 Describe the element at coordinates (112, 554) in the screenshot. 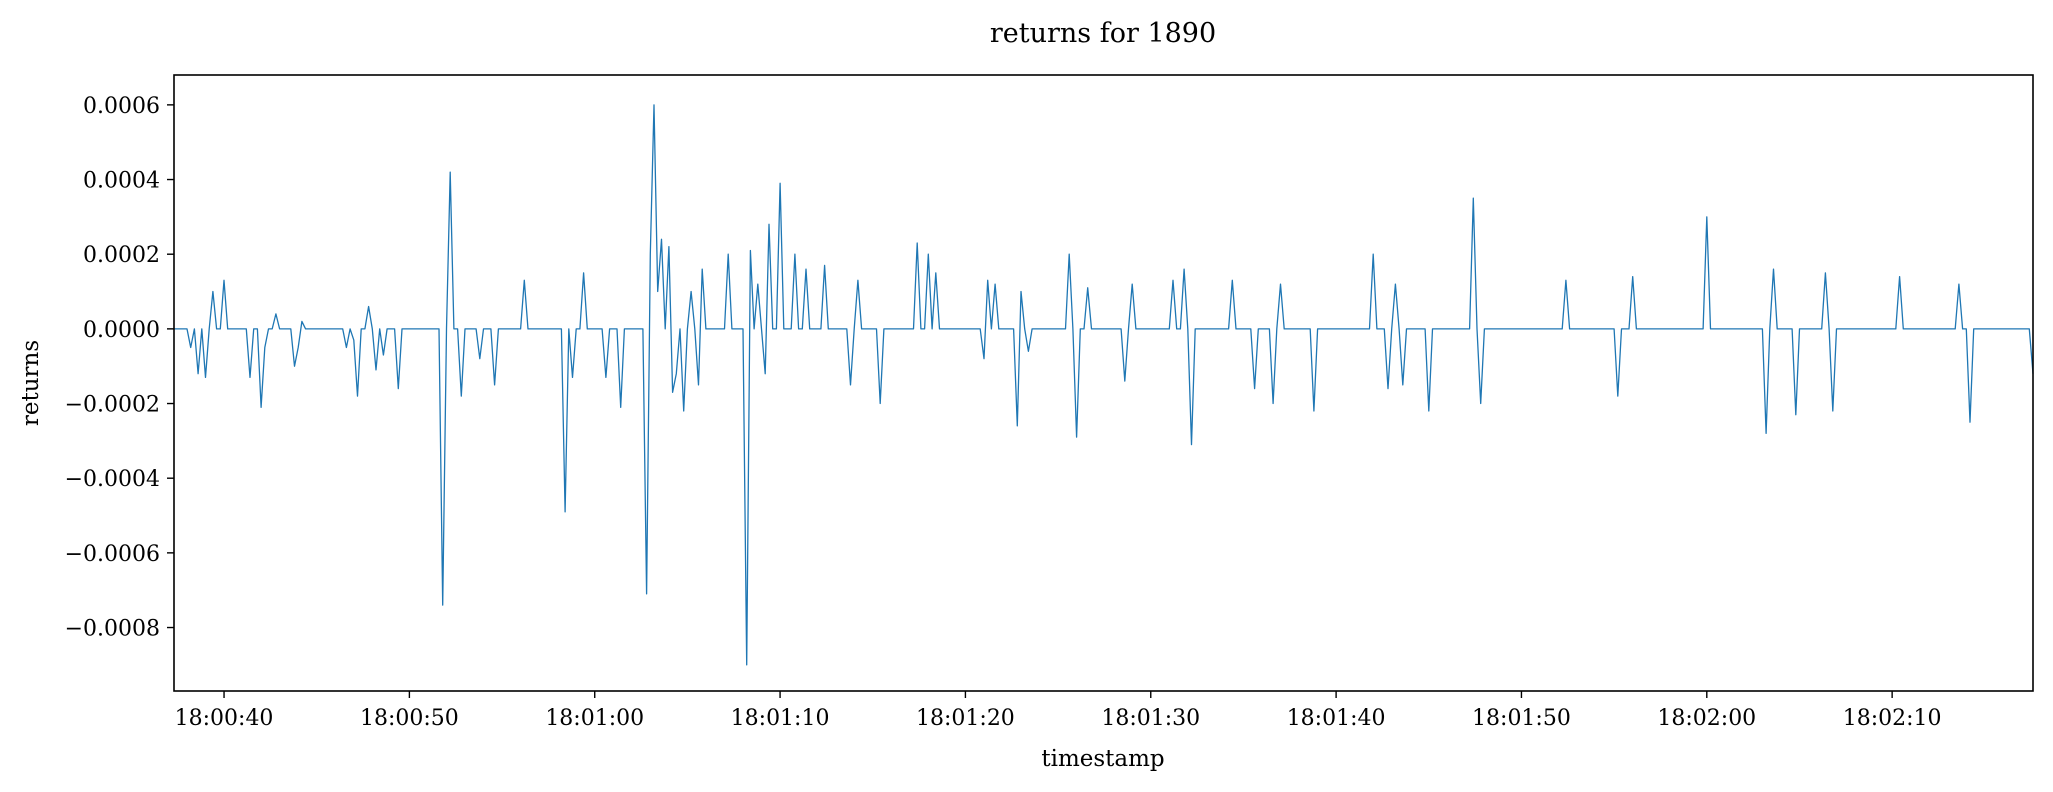

I see `y-tick-label: −0.0006` at that location.